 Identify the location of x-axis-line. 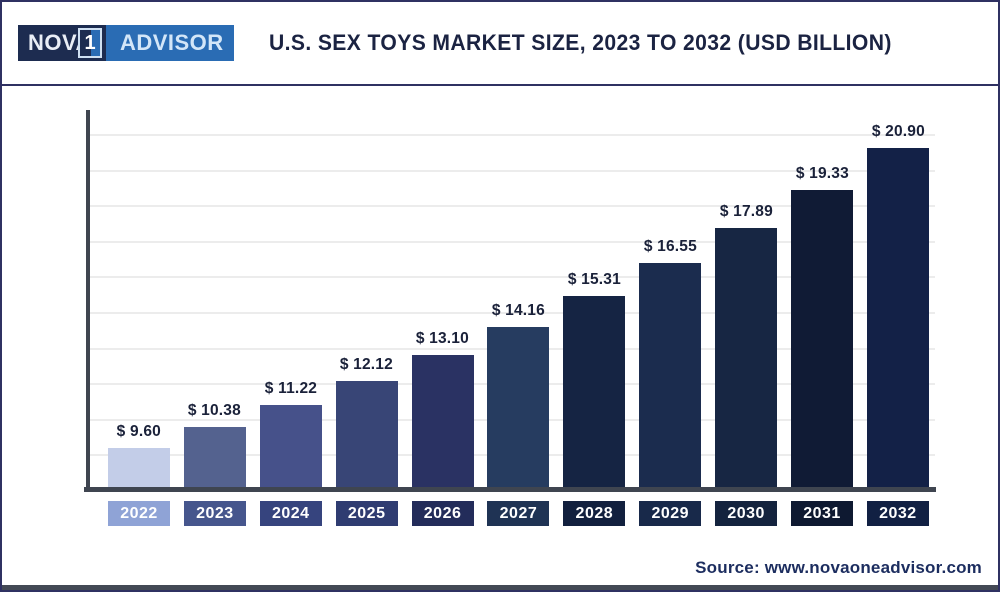
(510, 489).